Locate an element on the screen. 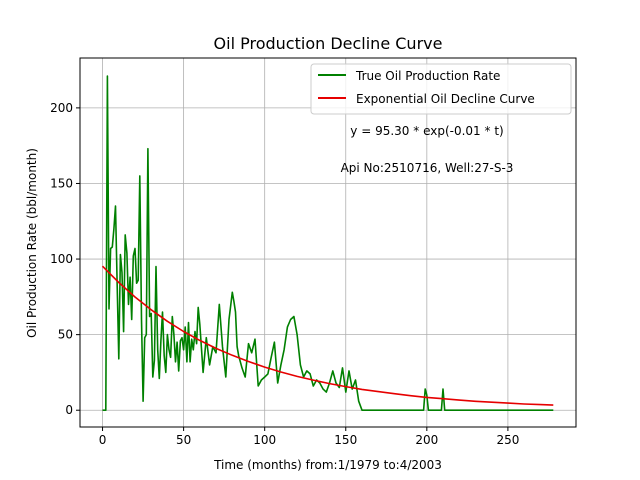 The width and height of the screenshot is (640, 480). legend-label-true-rate: True Oil Production Rate is located at coordinates (427, 76).